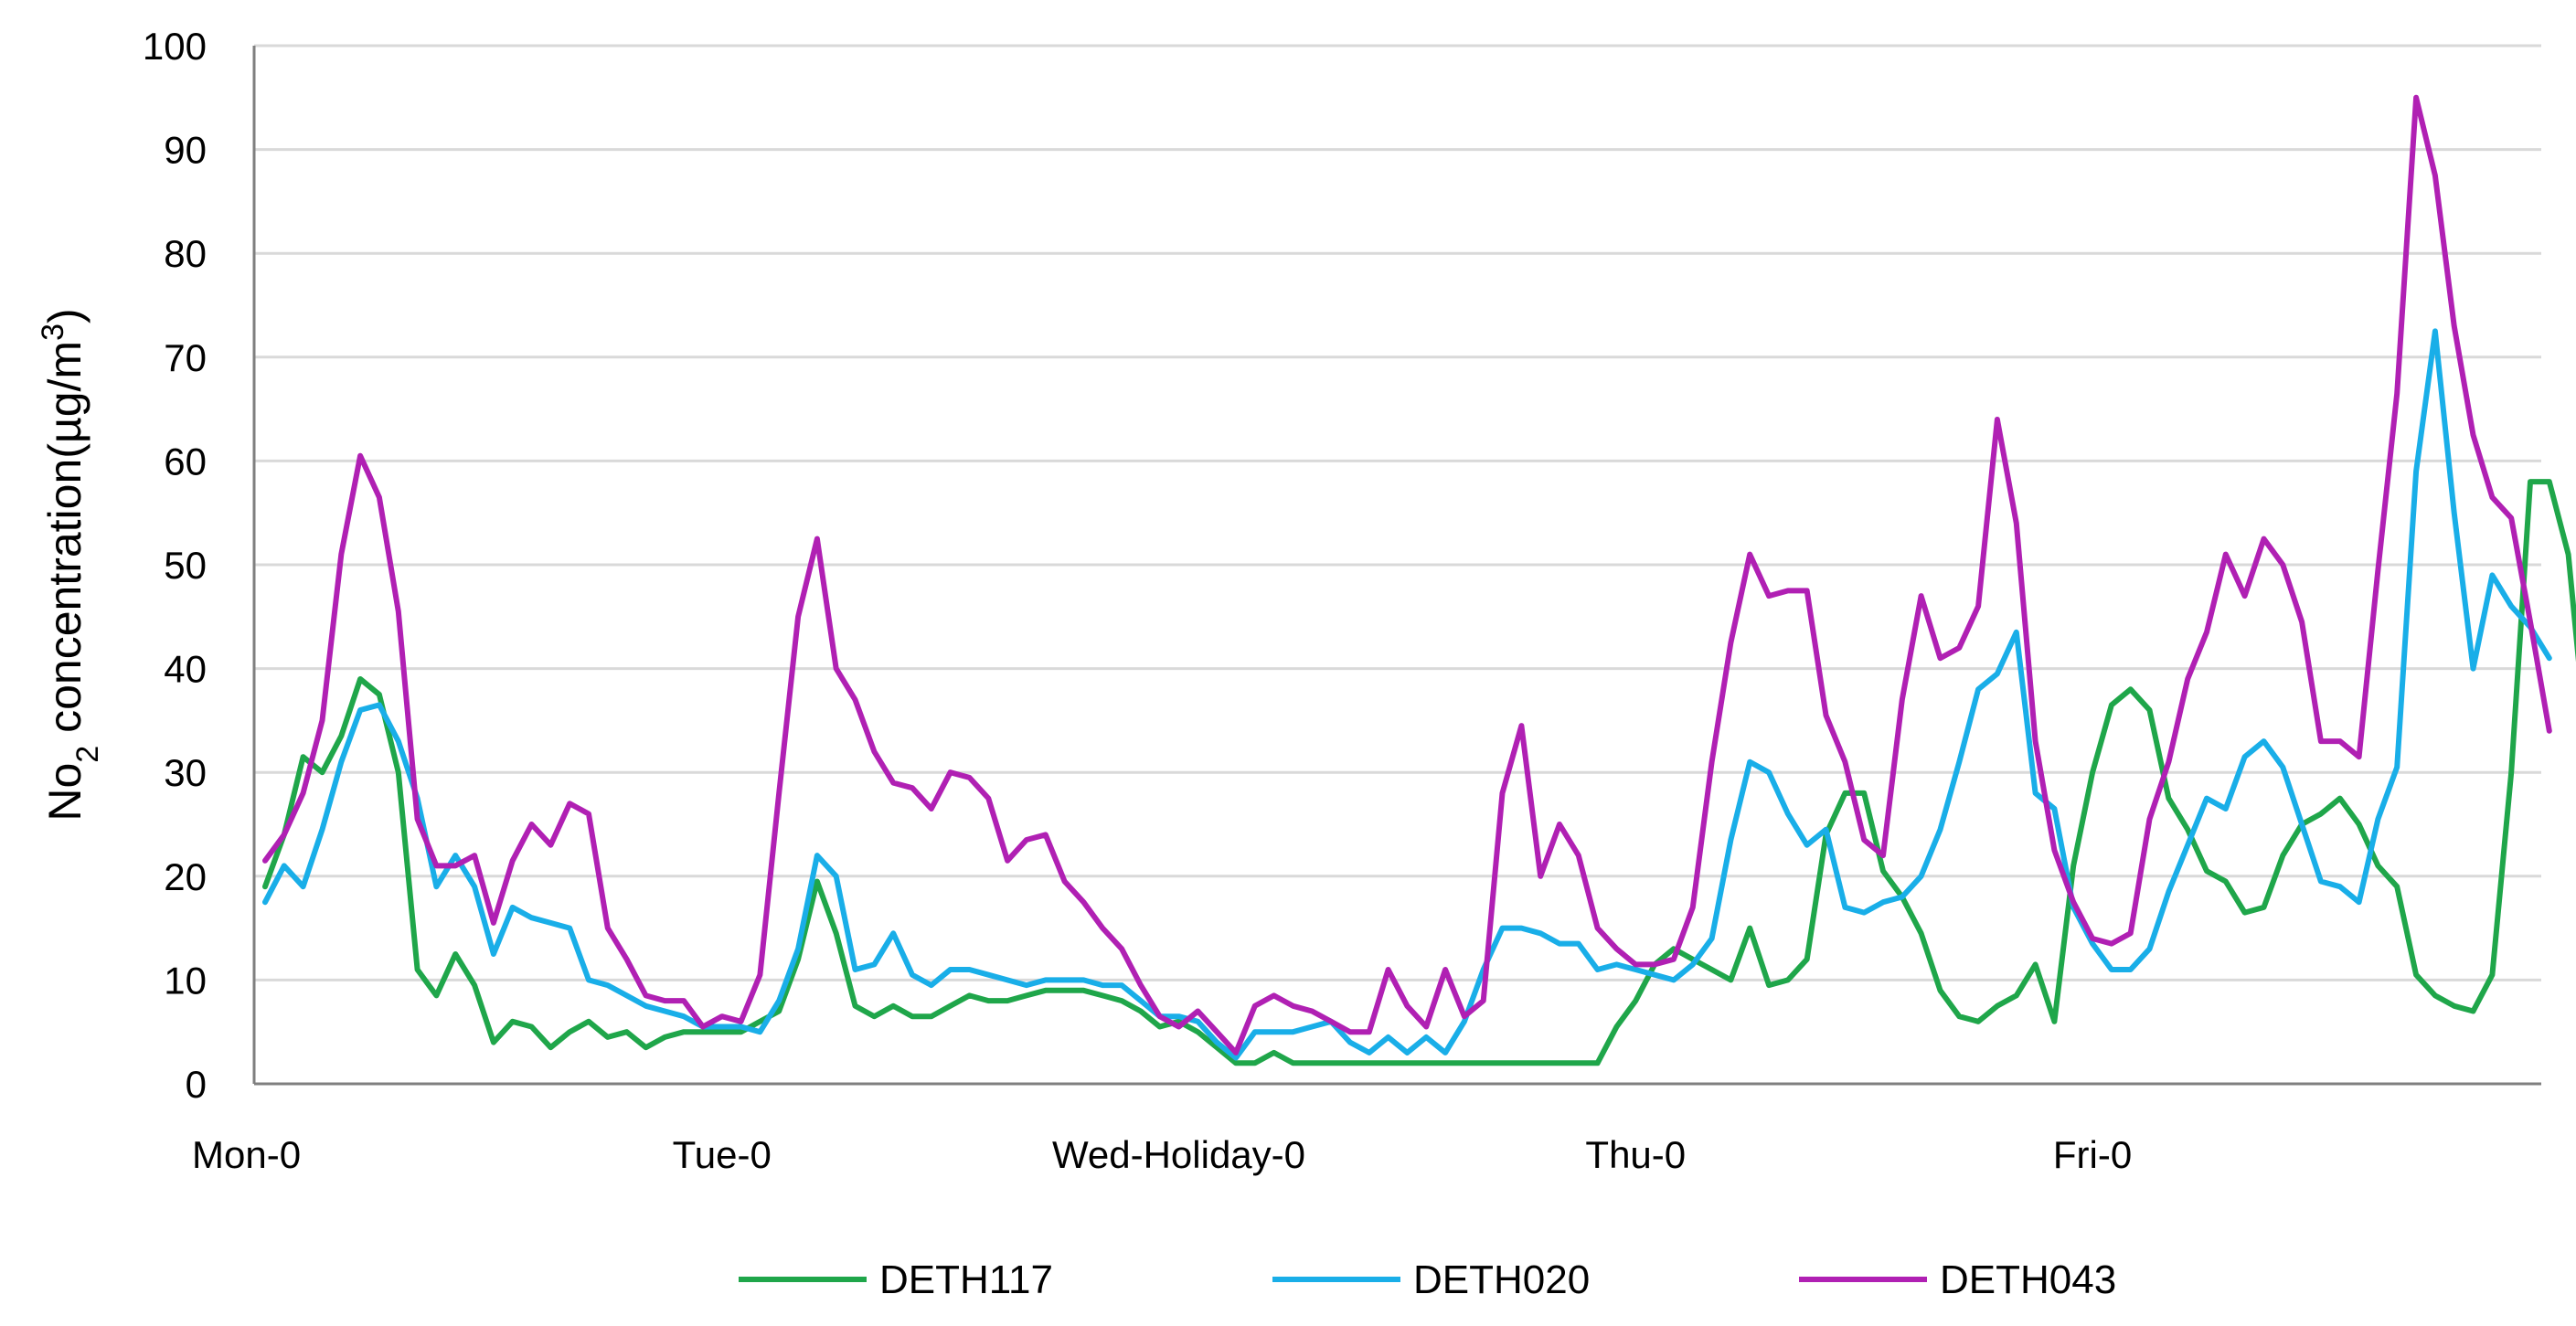 The height and width of the screenshot is (1326, 2576). I want to click on x-tick-label-48: Wed-Holiday-0, so click(1178, 1155).